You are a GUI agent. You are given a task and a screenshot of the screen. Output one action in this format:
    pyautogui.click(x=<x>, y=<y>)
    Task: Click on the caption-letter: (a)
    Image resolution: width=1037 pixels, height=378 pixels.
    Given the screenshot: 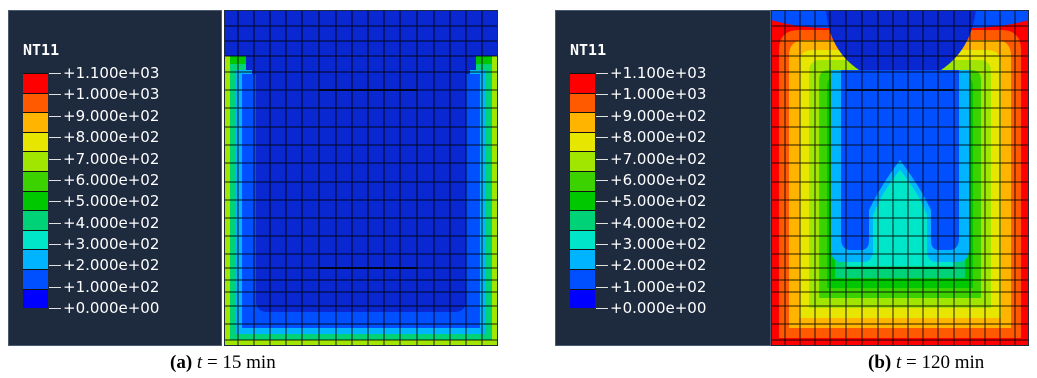 What is the action you would take?
    pyautogui.click(x=181, y=362)
    